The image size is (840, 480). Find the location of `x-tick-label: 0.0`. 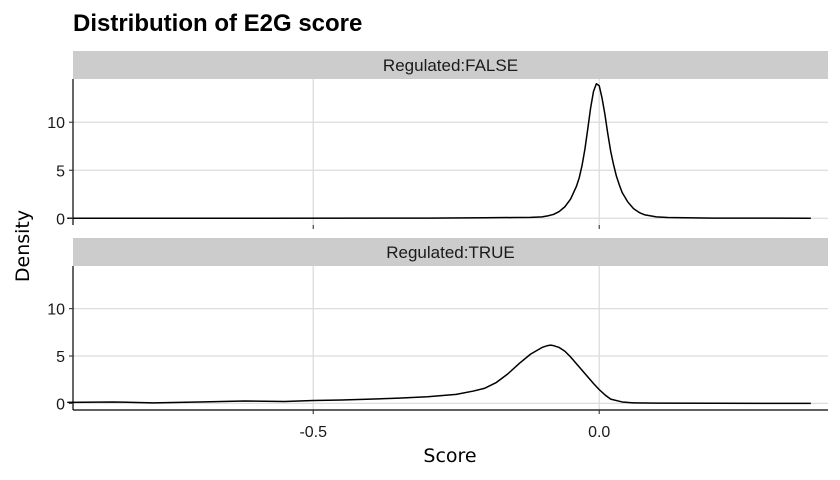

x-tick-label: 0.0 is located at coordinates (599, 432).